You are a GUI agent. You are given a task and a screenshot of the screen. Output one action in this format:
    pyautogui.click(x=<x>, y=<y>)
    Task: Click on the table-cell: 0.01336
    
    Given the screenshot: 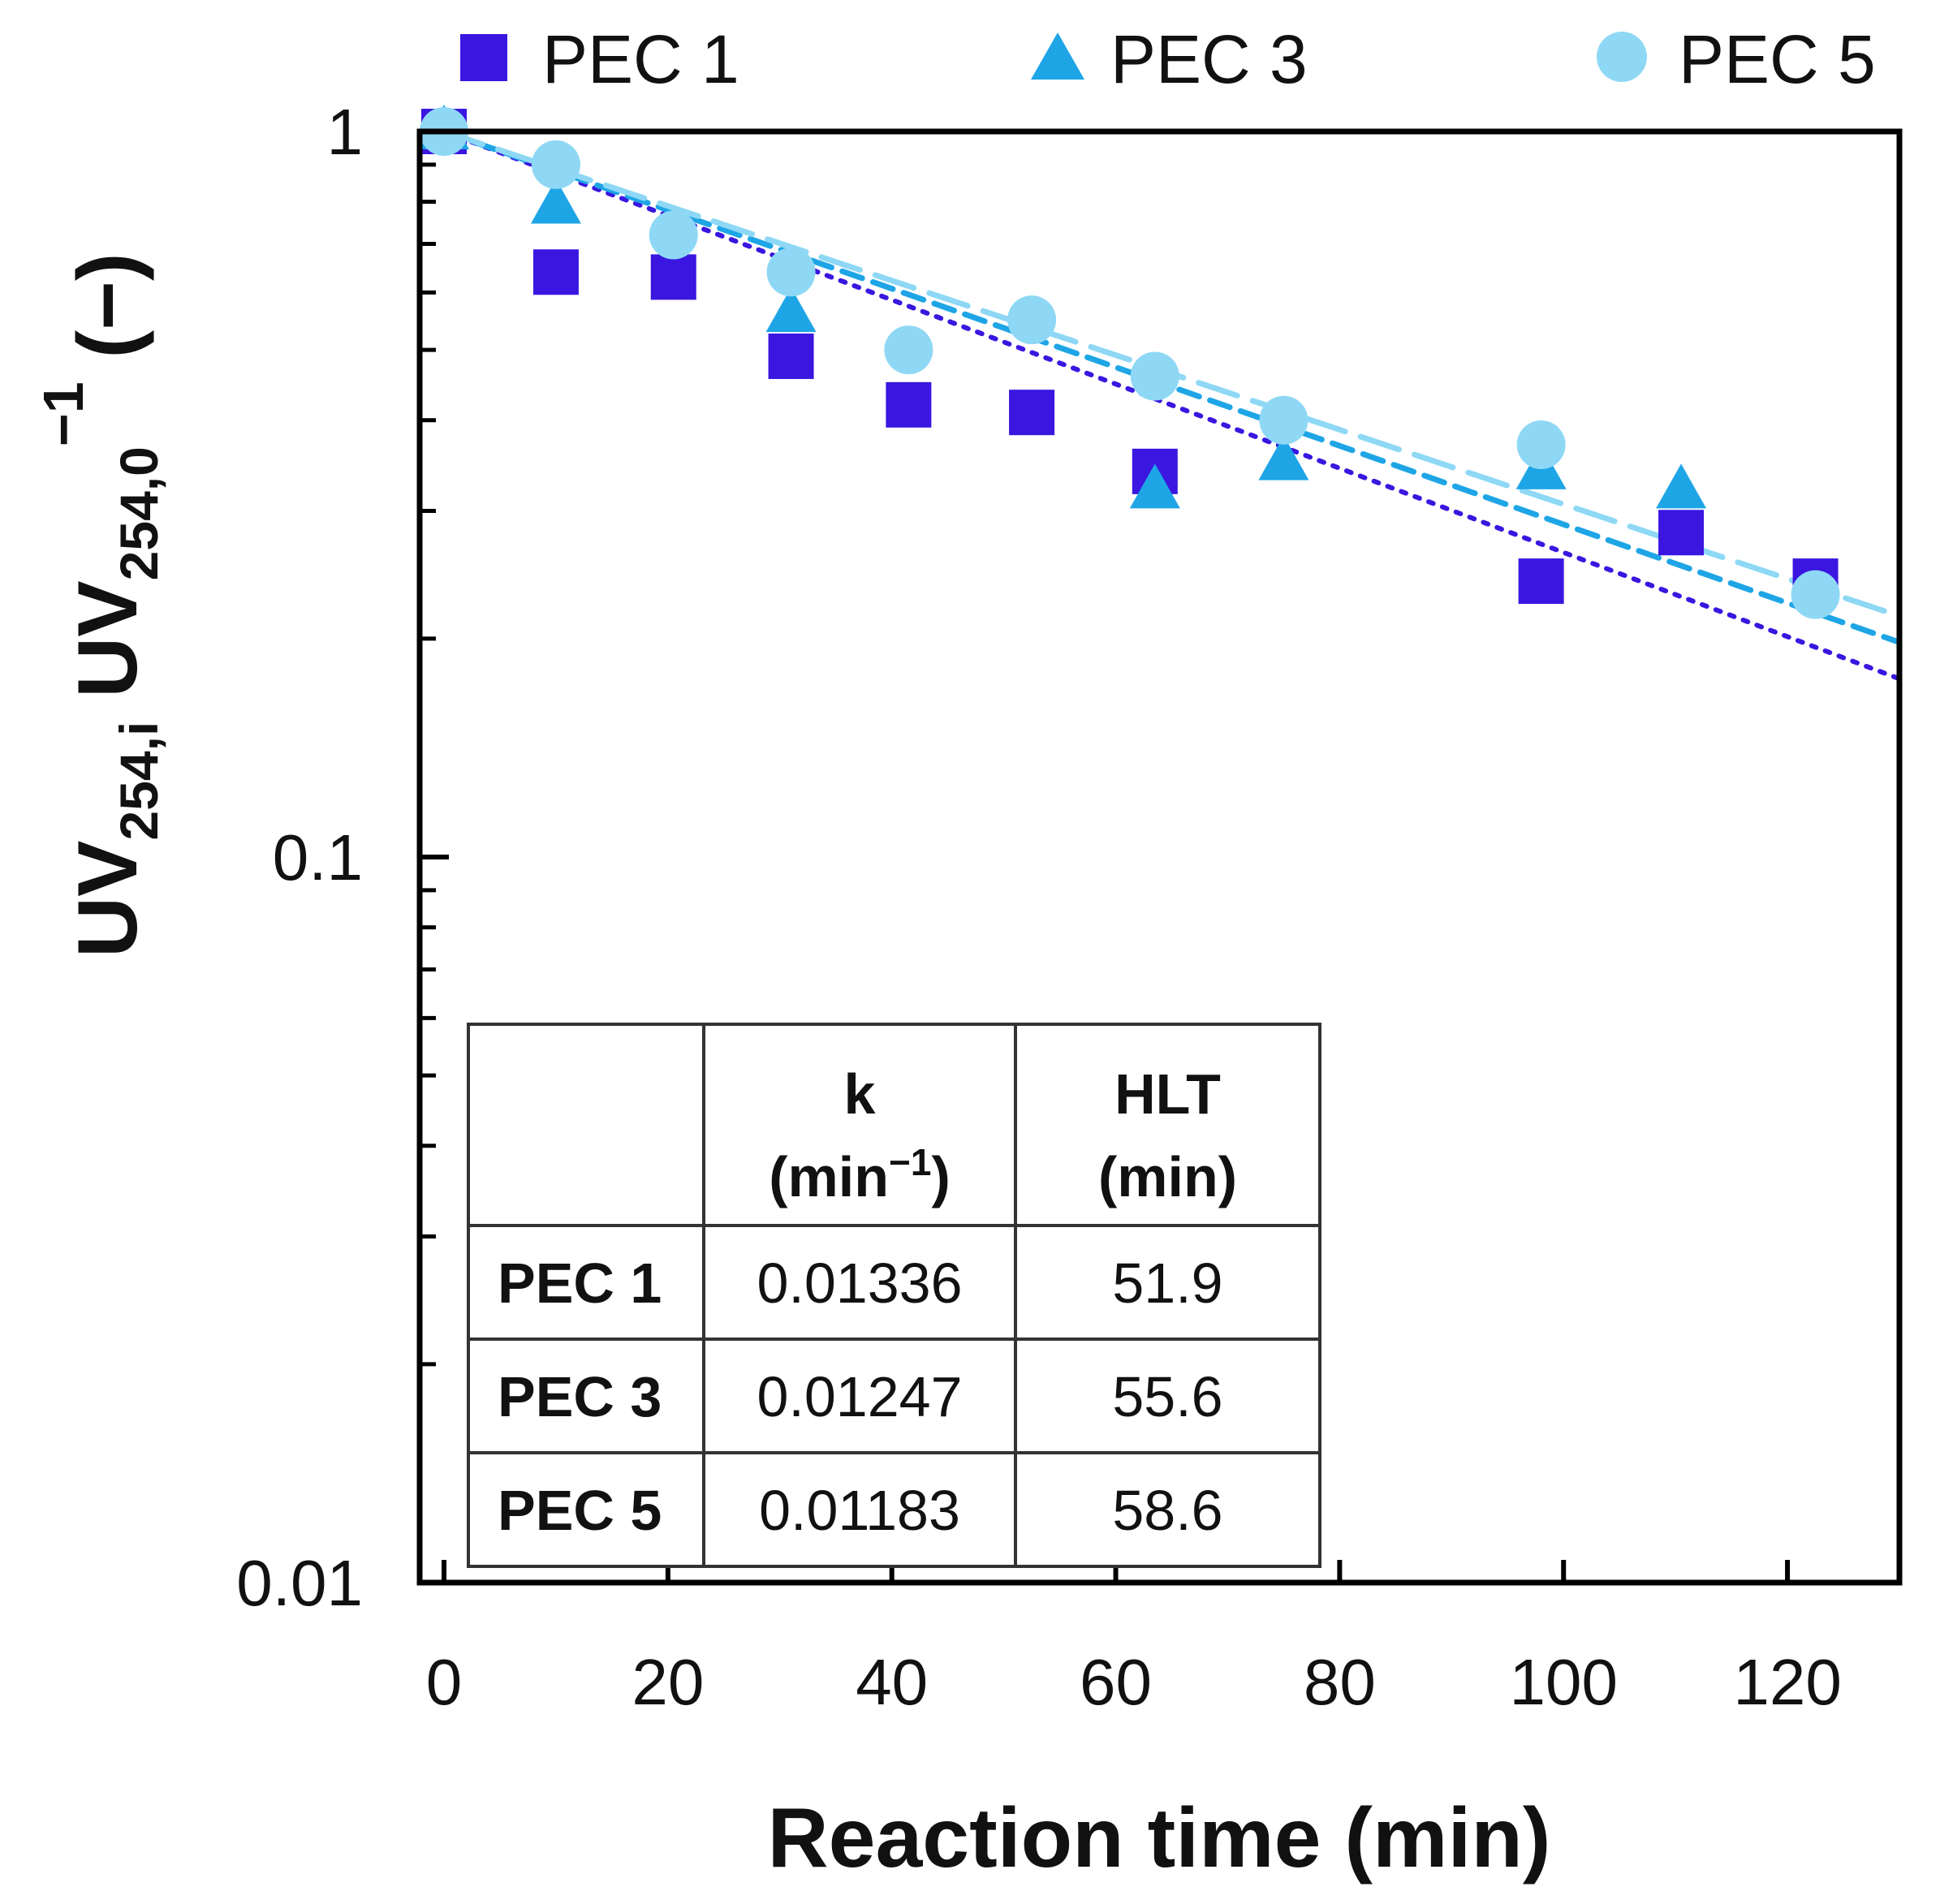 What is the action you would take?
    pyautogui.click(x=859, y=1283)
    